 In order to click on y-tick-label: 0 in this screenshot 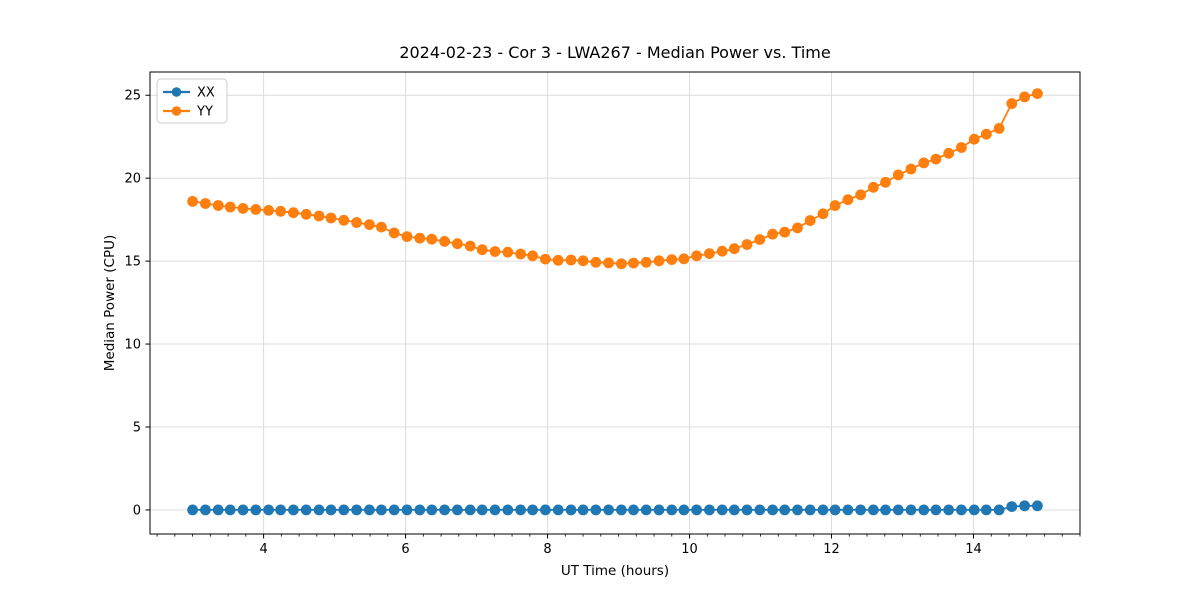, I will do `click(137, 510)`.